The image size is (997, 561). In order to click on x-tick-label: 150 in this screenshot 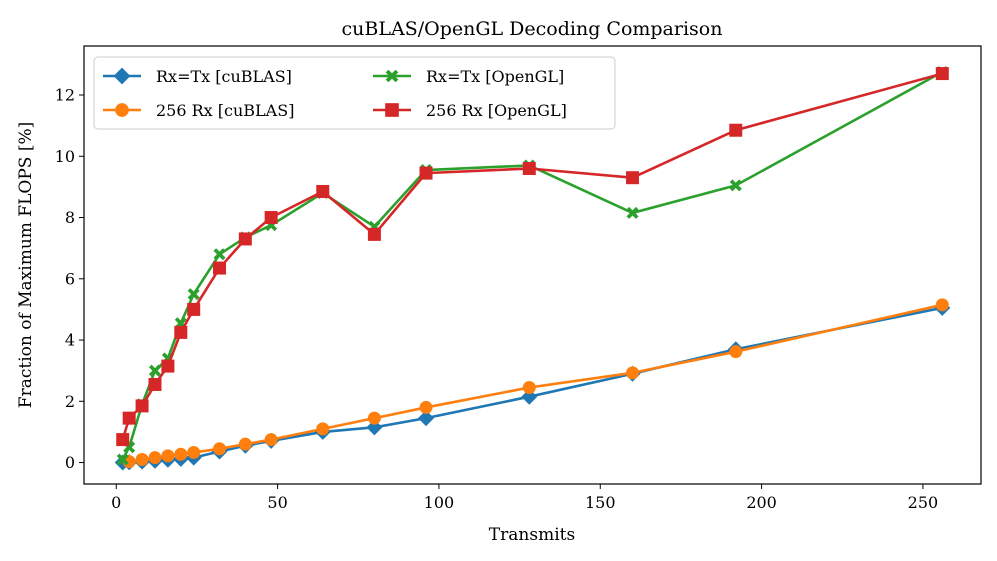, I will do `click(600, 502)`.